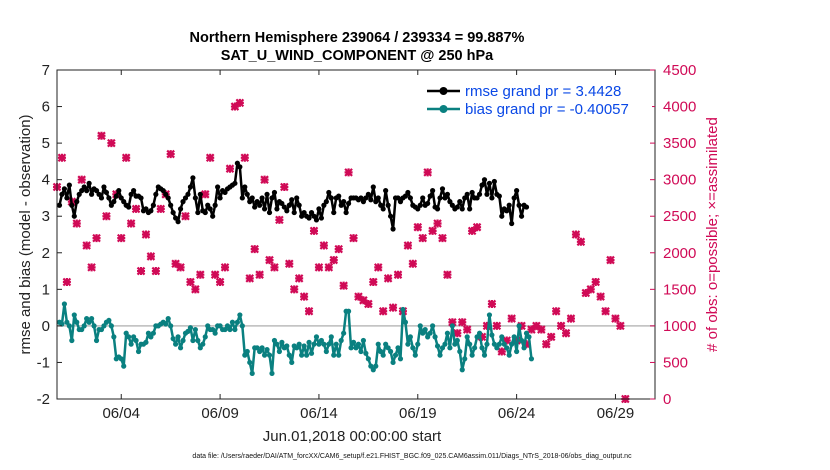 This screenshot has height=470, width=830. I want to click on y2-tick-label: 4000, so click(679, 107).